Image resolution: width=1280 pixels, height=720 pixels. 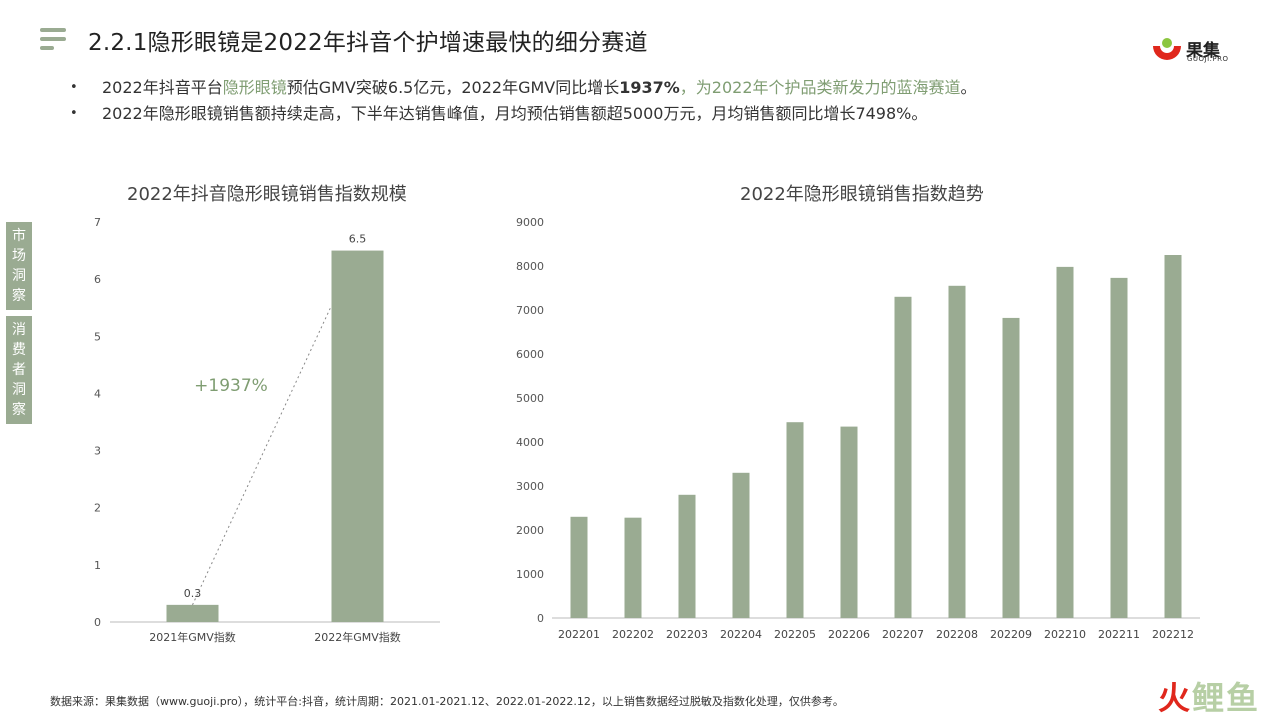 I want to click on data-label: 0.3, so click(x=193, y=593).